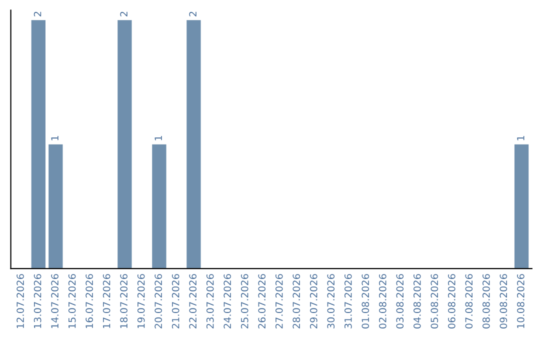  I want to click on x-tick-label: 07.08.2026, so click(469, 301).